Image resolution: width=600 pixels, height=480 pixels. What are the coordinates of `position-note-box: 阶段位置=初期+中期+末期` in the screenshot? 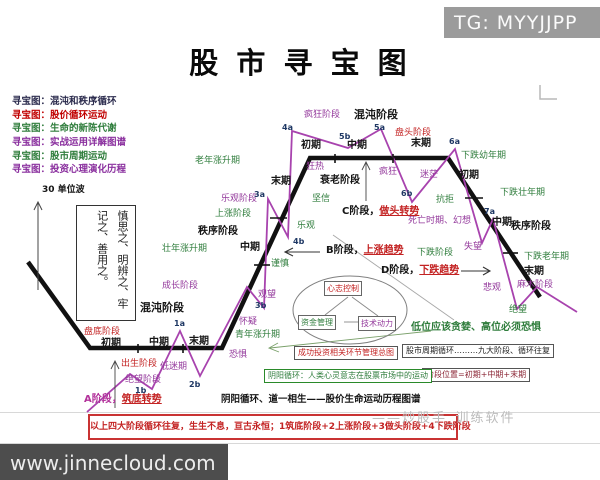 It's located at (476, 375).